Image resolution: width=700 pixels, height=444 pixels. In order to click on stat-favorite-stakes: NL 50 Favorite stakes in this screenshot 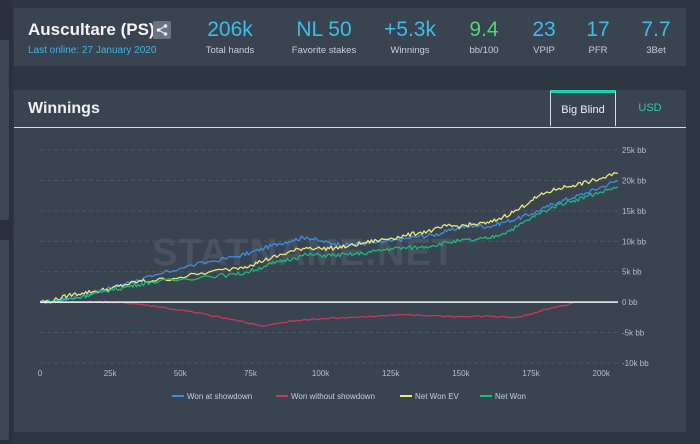, I will do `click(324, 37)`.